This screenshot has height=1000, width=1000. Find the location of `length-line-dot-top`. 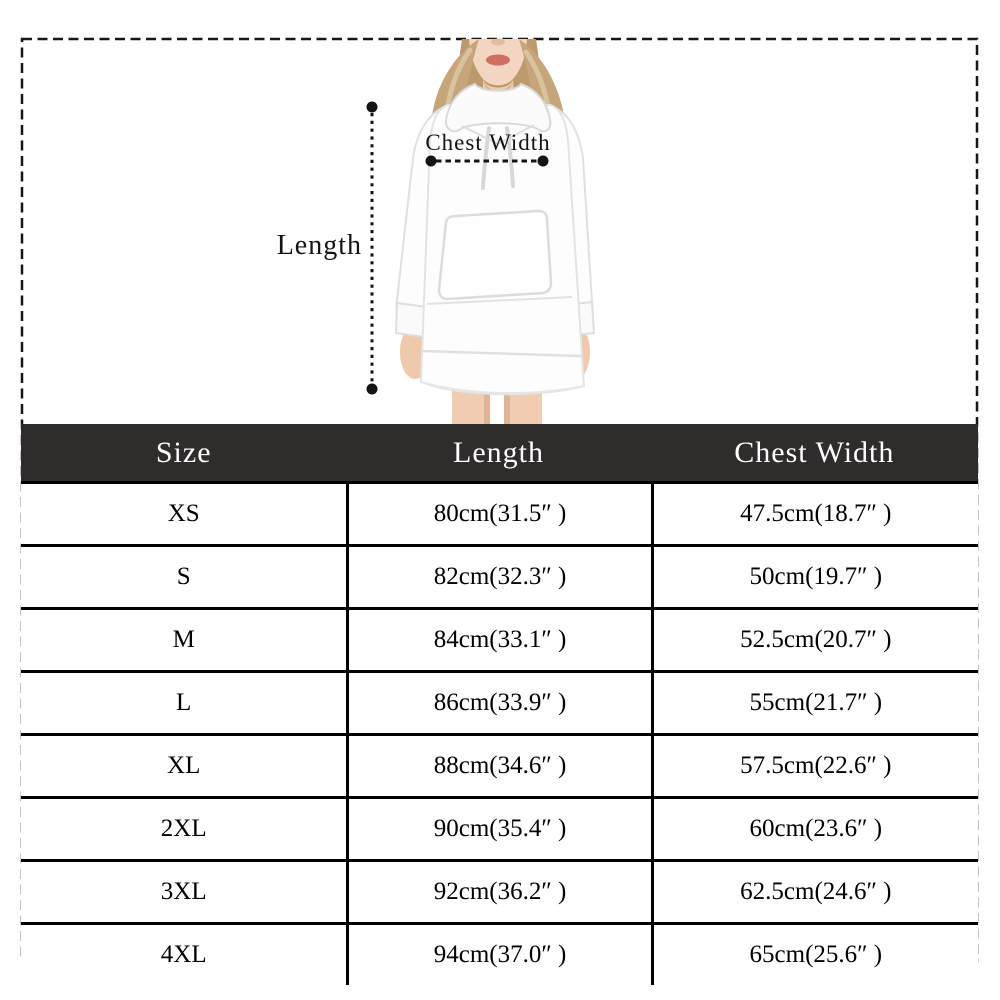

length-line-dot-top is located at coordinates (372, 107).